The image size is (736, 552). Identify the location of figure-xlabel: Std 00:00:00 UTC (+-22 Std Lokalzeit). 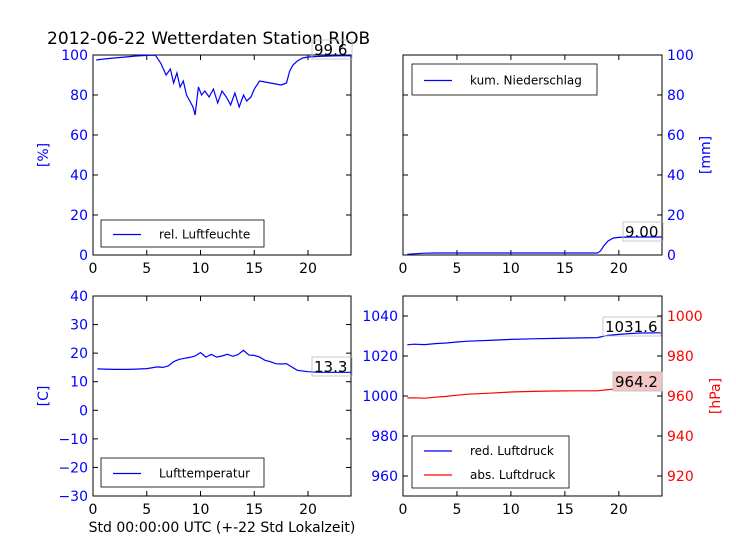
(222, 528).